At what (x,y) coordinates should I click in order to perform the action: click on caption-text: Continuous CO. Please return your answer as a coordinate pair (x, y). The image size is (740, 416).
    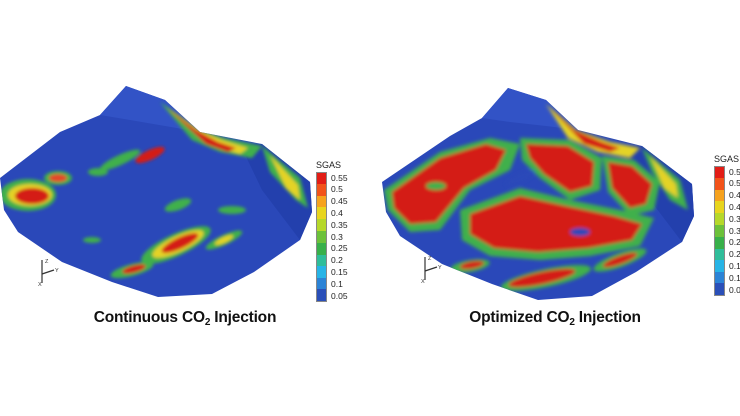
    Looking at the image, I should click on (149, 317).